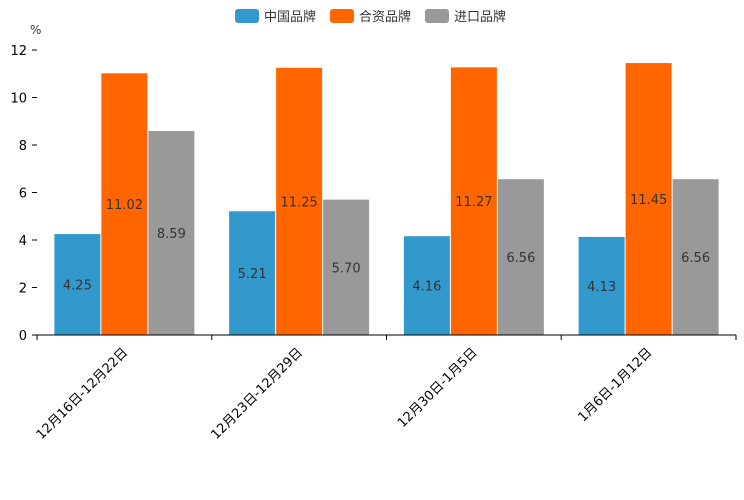  Describe the element at coordinates (438, 388) in the screenshot. I see `x-tick-label: 12月30日-1月5日` at that location.